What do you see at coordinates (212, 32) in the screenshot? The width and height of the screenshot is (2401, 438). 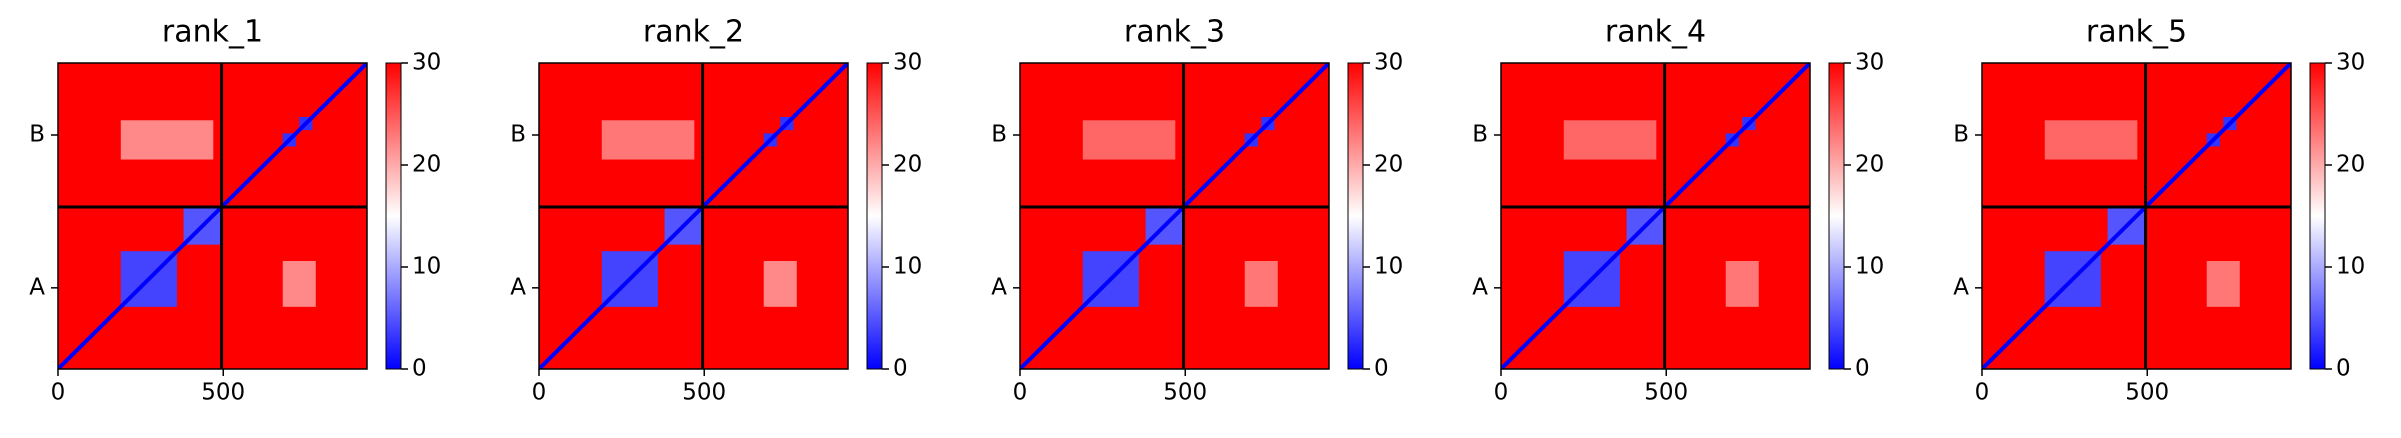 I see `chart-title: rank_1` at bounding box center [212, 32].